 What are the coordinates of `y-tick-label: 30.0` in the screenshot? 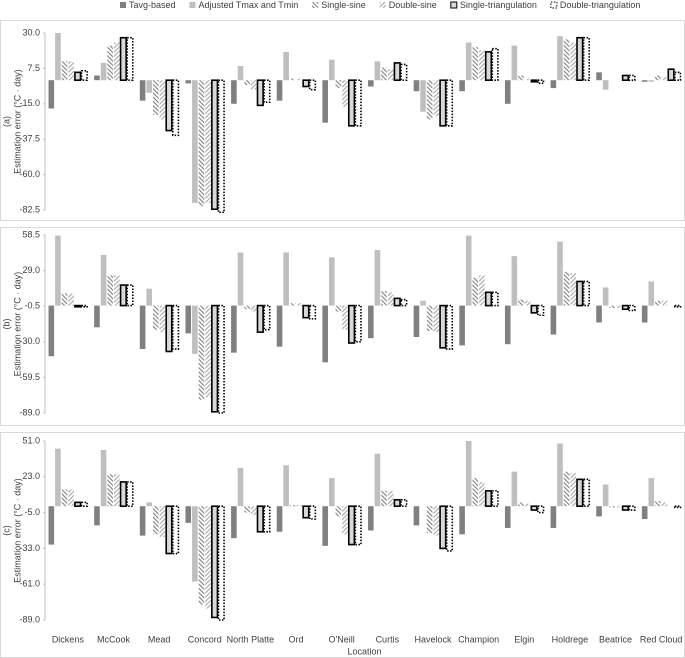 It's located at (31, 32).